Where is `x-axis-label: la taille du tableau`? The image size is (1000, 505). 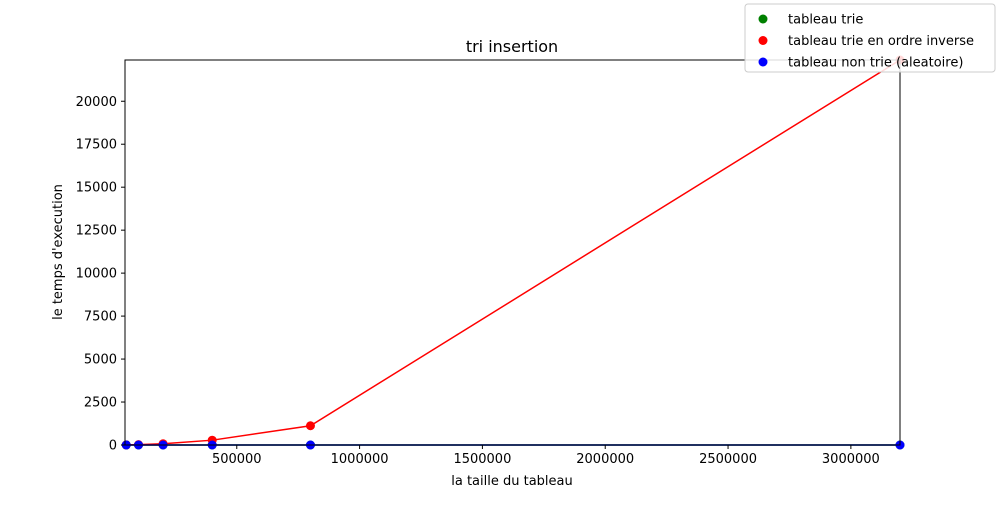 x-axis-label: la taille du tableau is located at coordinates (512, 481).